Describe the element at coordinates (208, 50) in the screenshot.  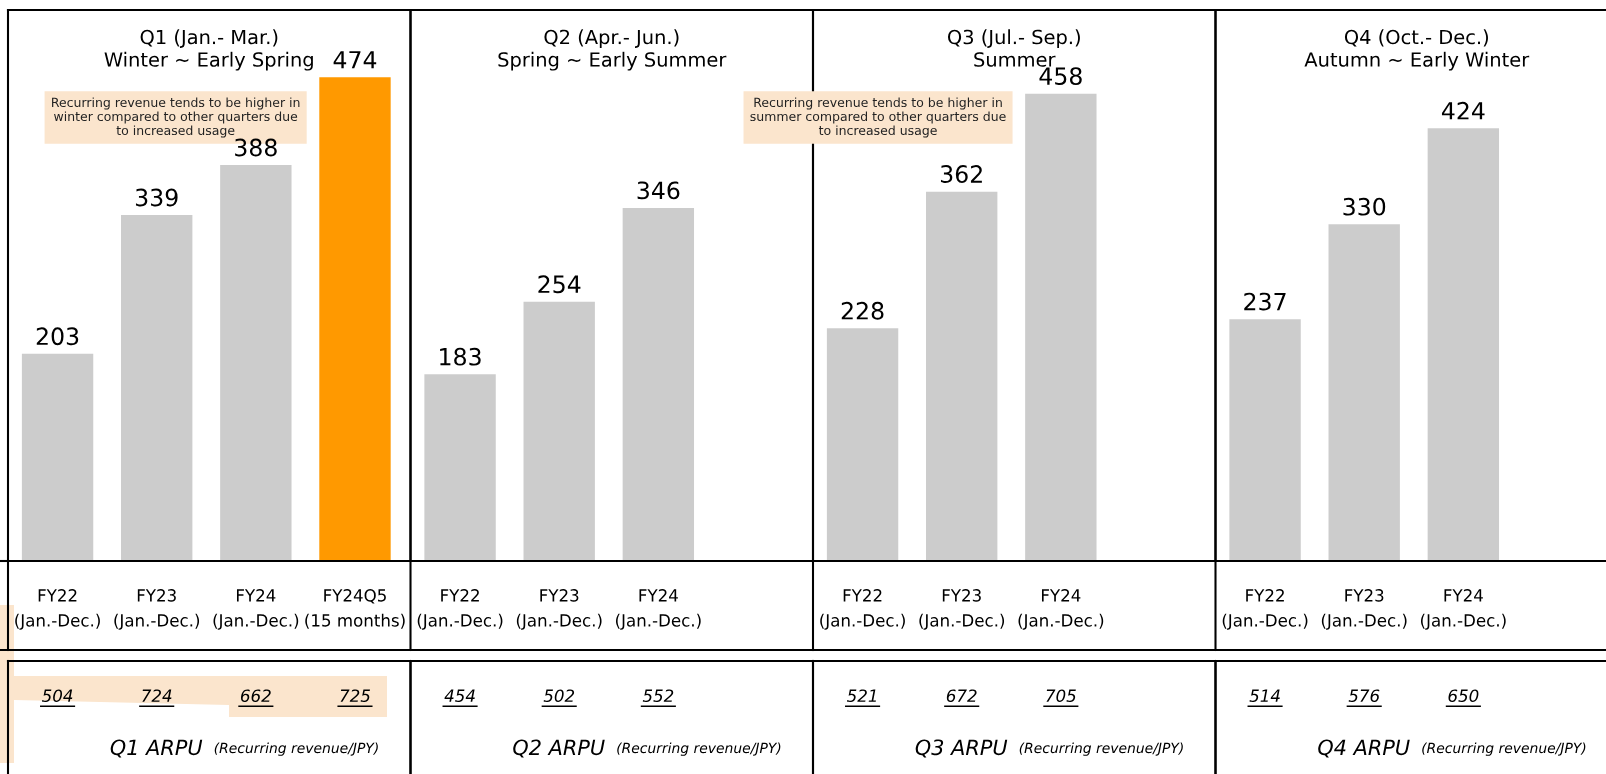
I see `text: Q1 (Jan.- Mar.) Winter ~ Early Spring` at that location.